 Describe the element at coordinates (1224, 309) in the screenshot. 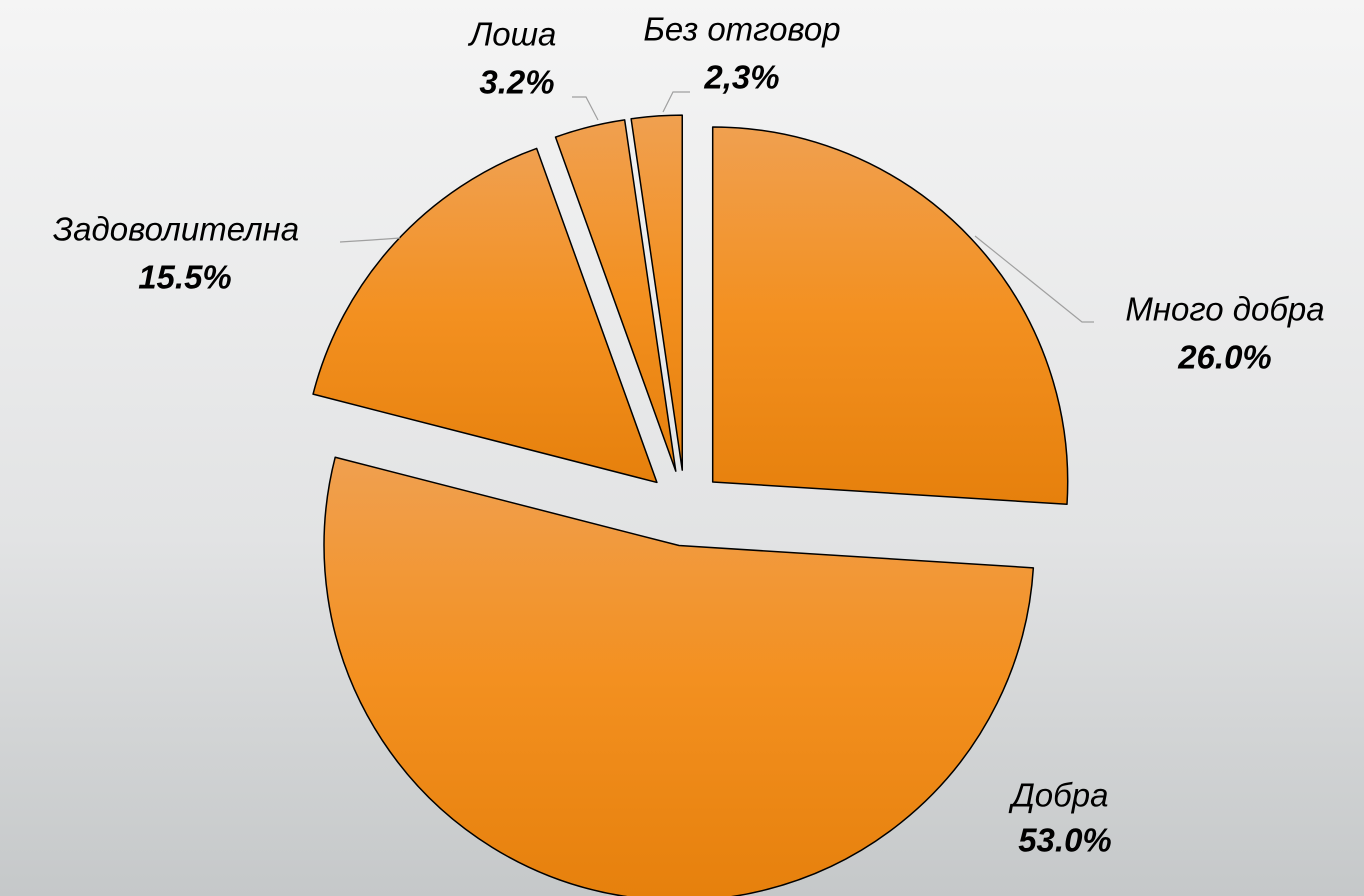

I see `category-label: Много добра` at that location.